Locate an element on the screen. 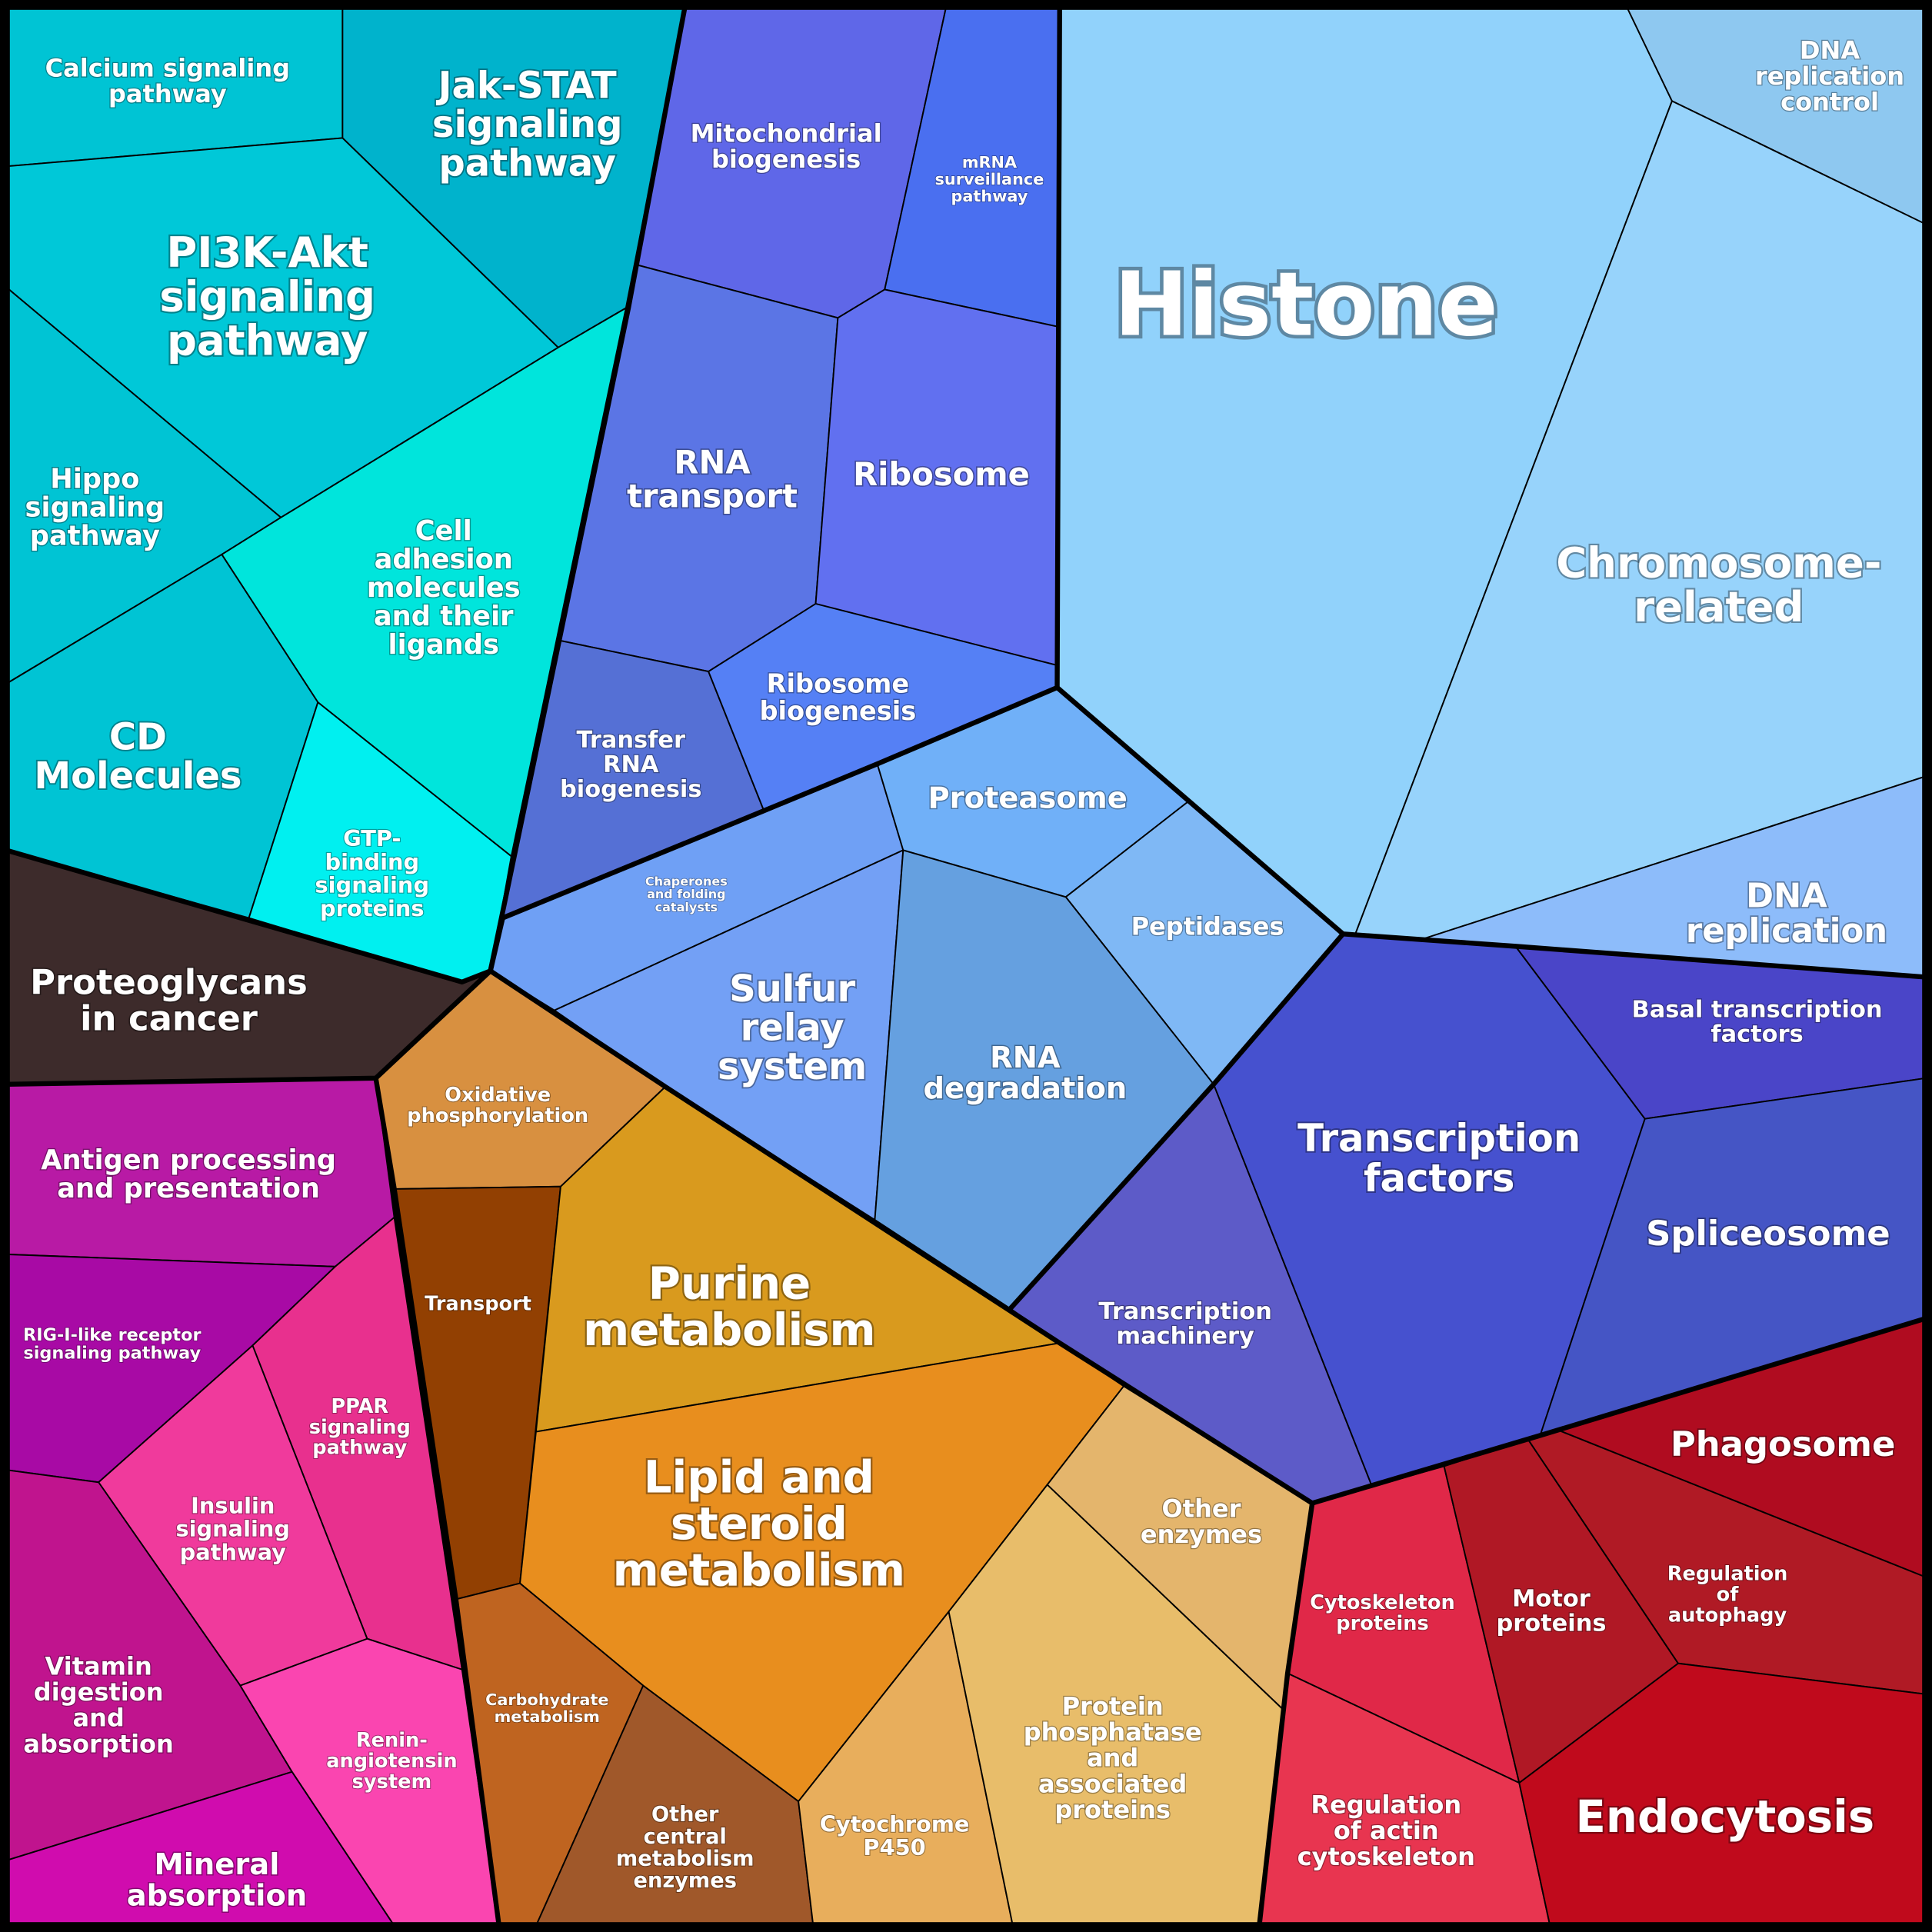  label-line: PI3K-Akt is located at coordinates (267, 252).